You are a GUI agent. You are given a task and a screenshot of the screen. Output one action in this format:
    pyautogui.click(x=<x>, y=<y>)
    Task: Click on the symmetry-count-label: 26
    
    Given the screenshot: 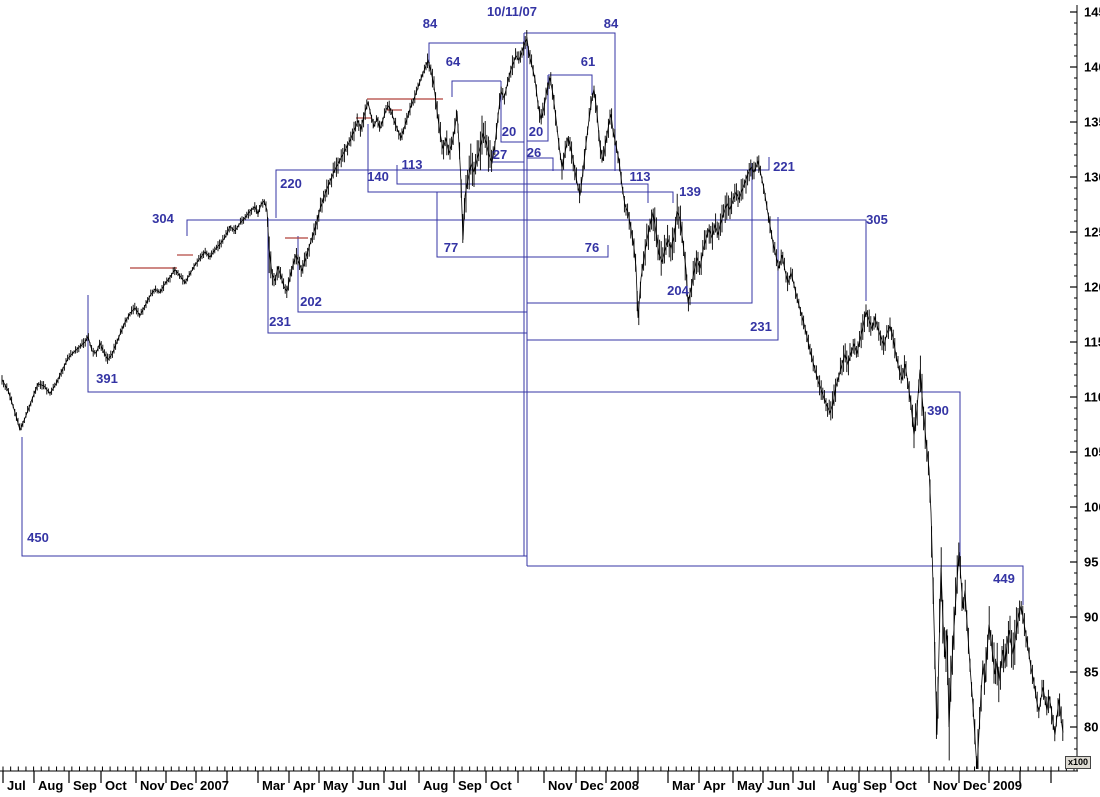 What is the action you would take?
    pyautogui.click(x=534, y=152)
    